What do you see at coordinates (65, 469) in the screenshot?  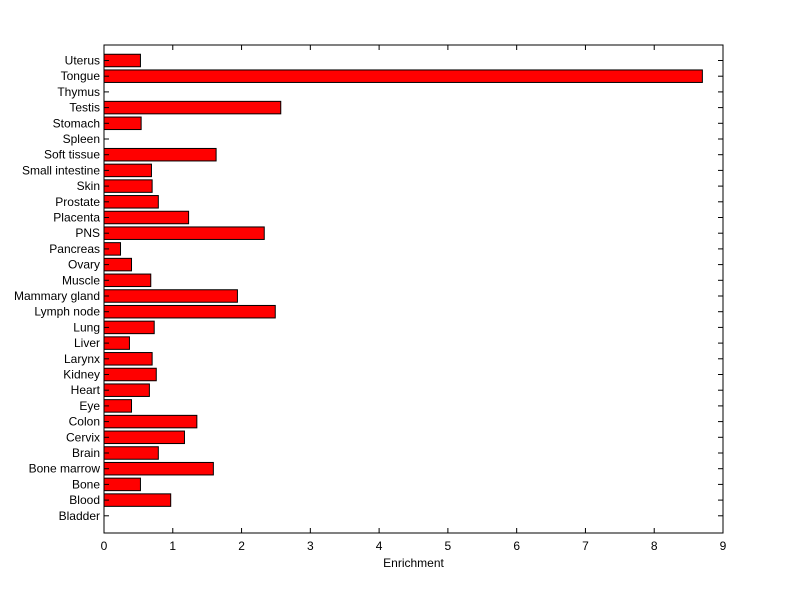 I see `y-tick-label: Bone marrow` at bounding box center [65, 469].